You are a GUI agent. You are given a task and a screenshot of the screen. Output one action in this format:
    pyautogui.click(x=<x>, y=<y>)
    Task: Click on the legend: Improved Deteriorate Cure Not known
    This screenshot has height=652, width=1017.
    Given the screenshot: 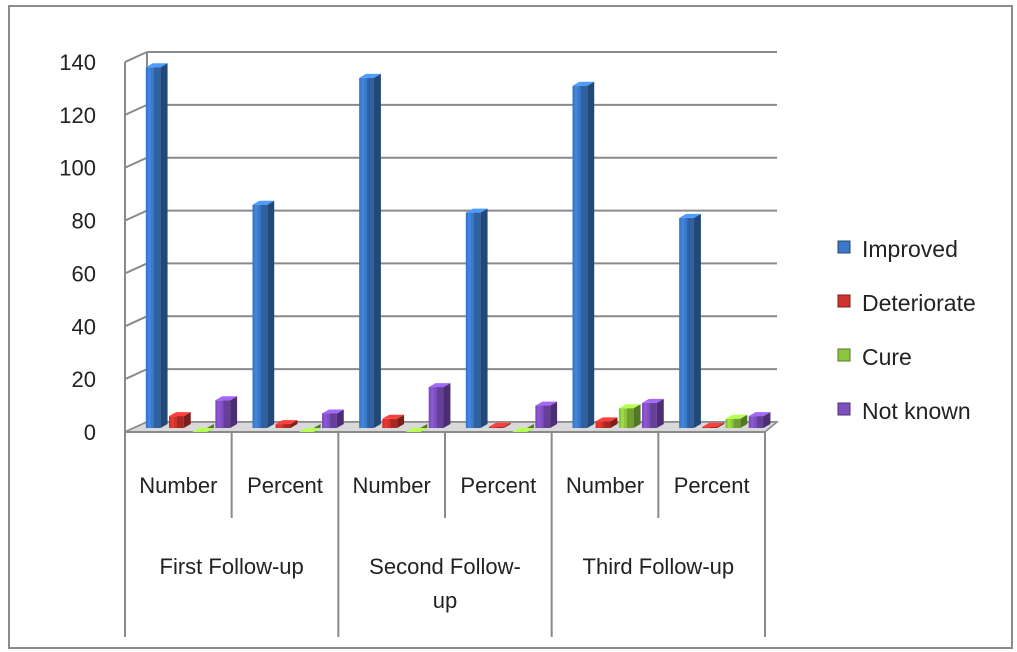 What is the action you would take?
    pyautogui.click(x=906, y=330)
    